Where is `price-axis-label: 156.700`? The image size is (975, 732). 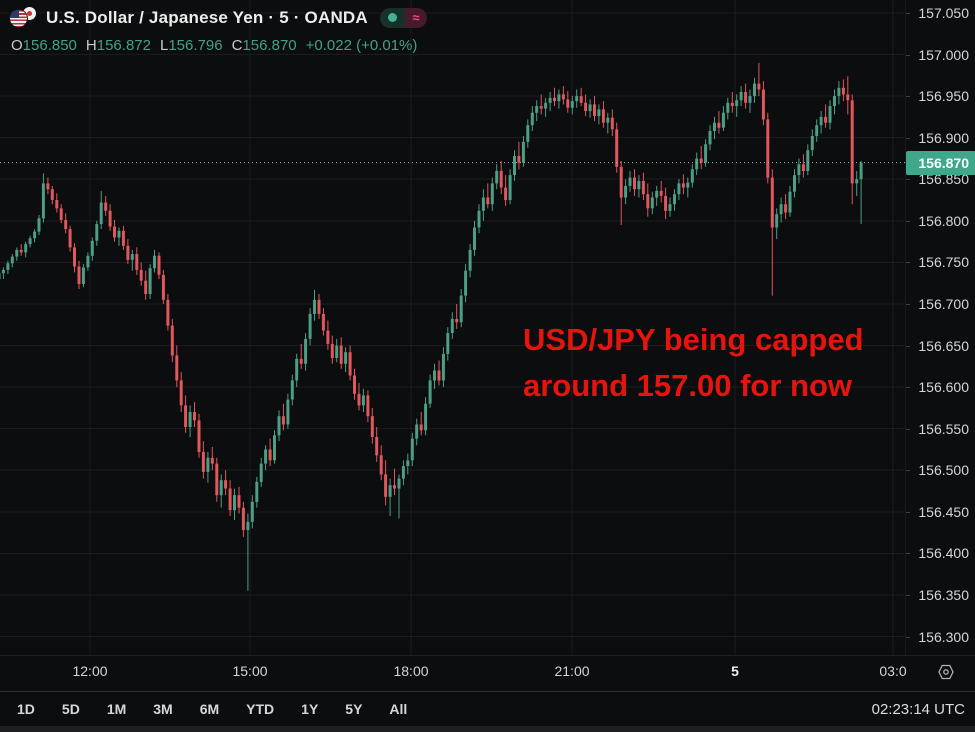 price-axis-label: 156.700 is located at coordinates (943, 303).